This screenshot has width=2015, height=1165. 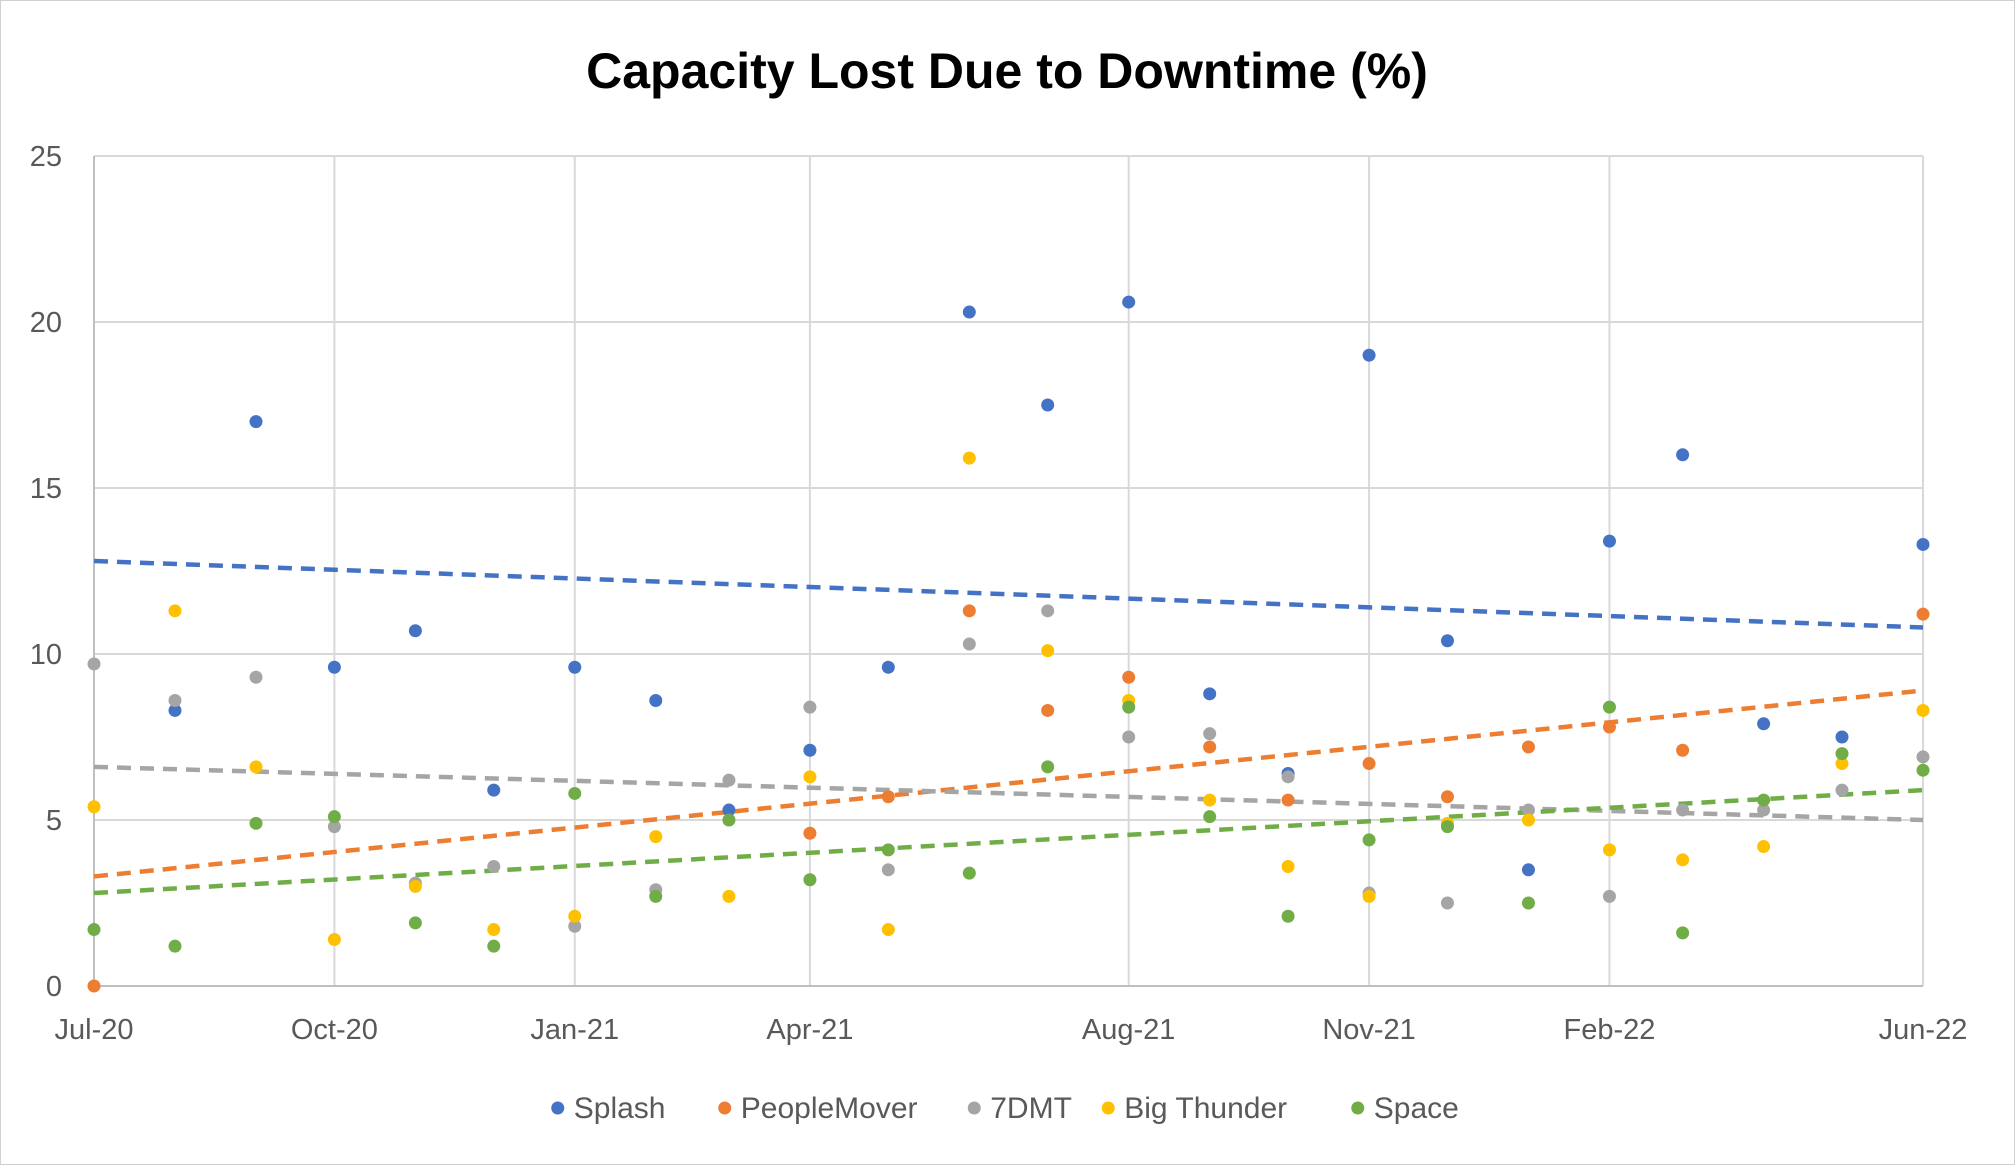 I want to click on x-tick-label: Feb-22, so click(x=1610, y=1030).